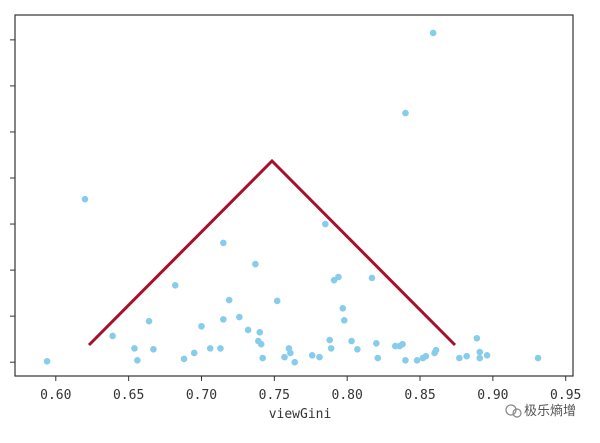  What do you see at coordinates (274, 395) in the screenshot?
I see `x-tick-label: 0.75` at bounding box center [274, 395].